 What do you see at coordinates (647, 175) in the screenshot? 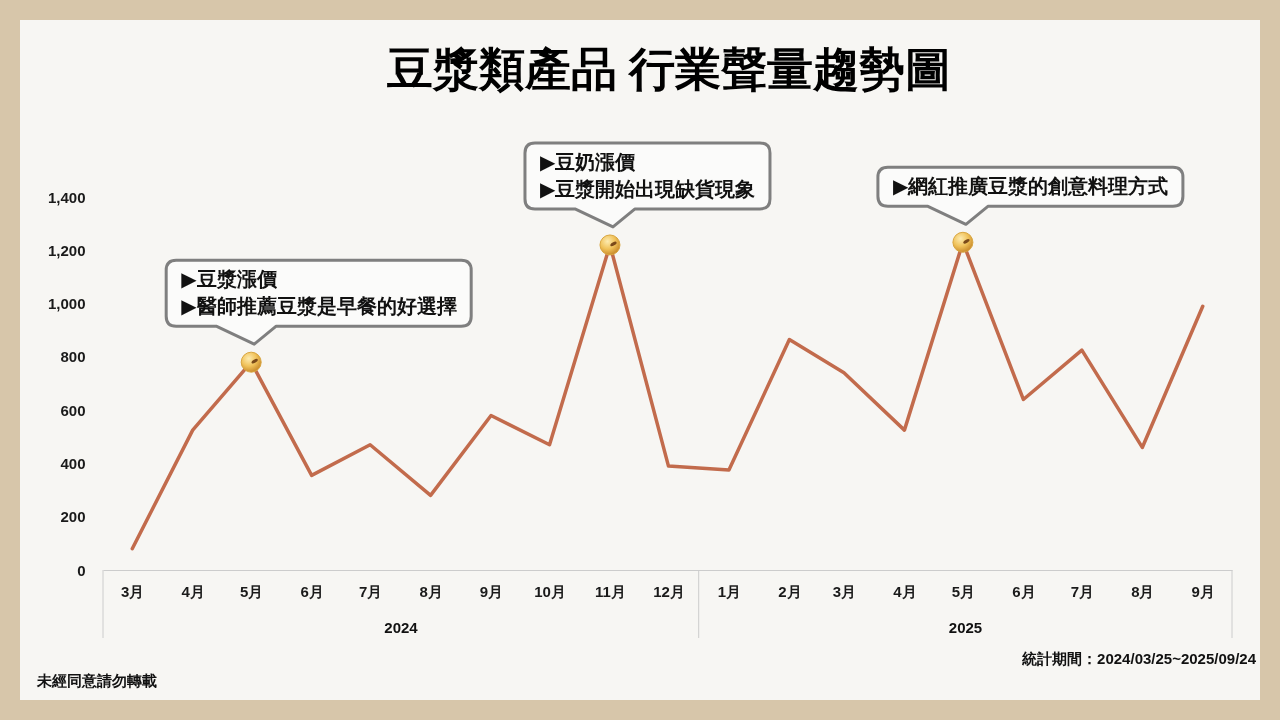
I see `annotation: ▶豆奶漲價 ▶豆漿開始出現缺貨現象` at bounding box center [647, 175].